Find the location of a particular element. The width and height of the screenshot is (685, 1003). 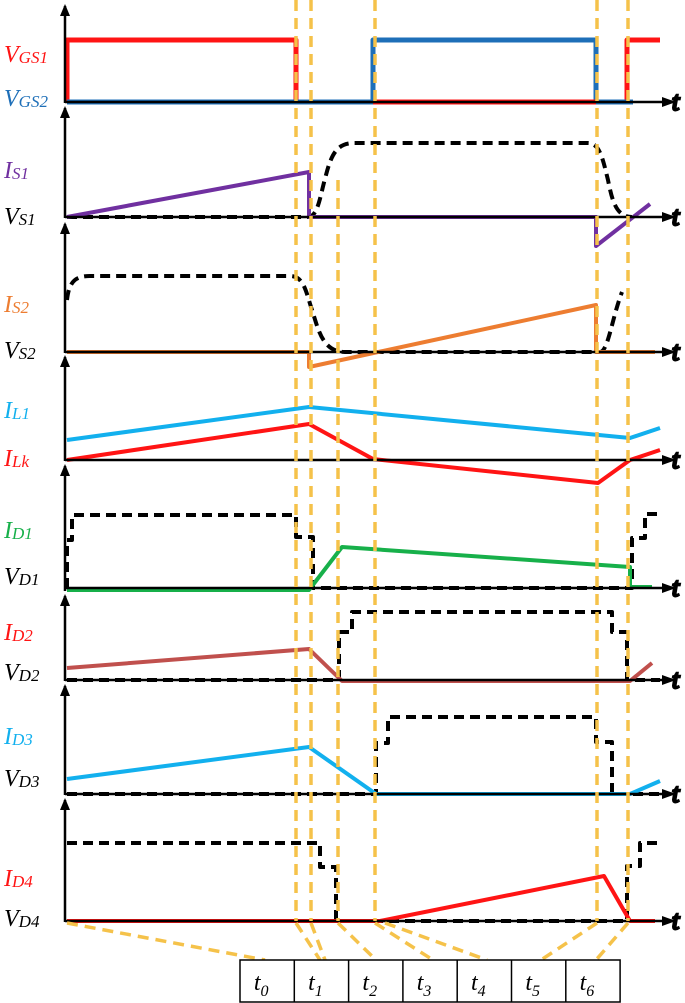

label-l-1: IL1 is located at coordinates (16, 411).